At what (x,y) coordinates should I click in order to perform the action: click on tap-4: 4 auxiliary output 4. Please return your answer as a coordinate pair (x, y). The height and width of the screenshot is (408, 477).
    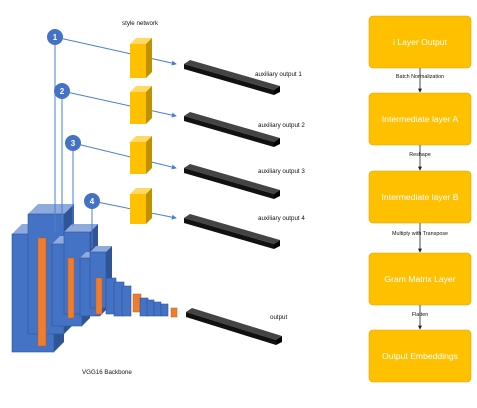
    Looking at the image, I should click on (194, 218).